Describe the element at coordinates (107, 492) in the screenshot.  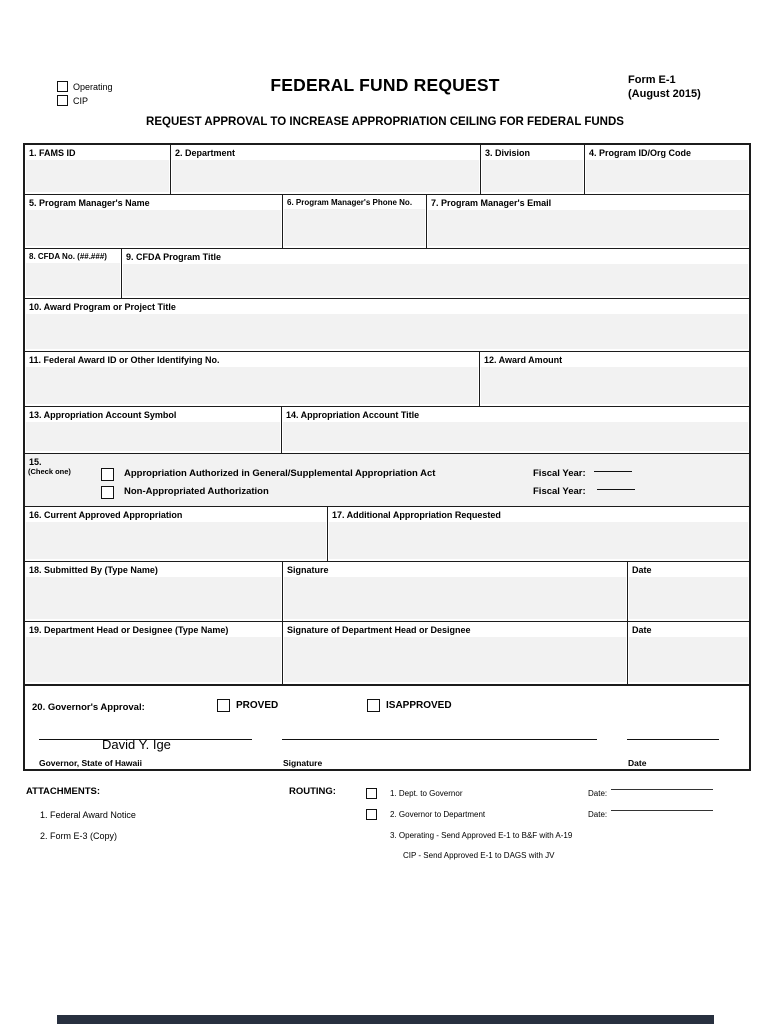
I see `non-appropriated-checkbox` at that location.